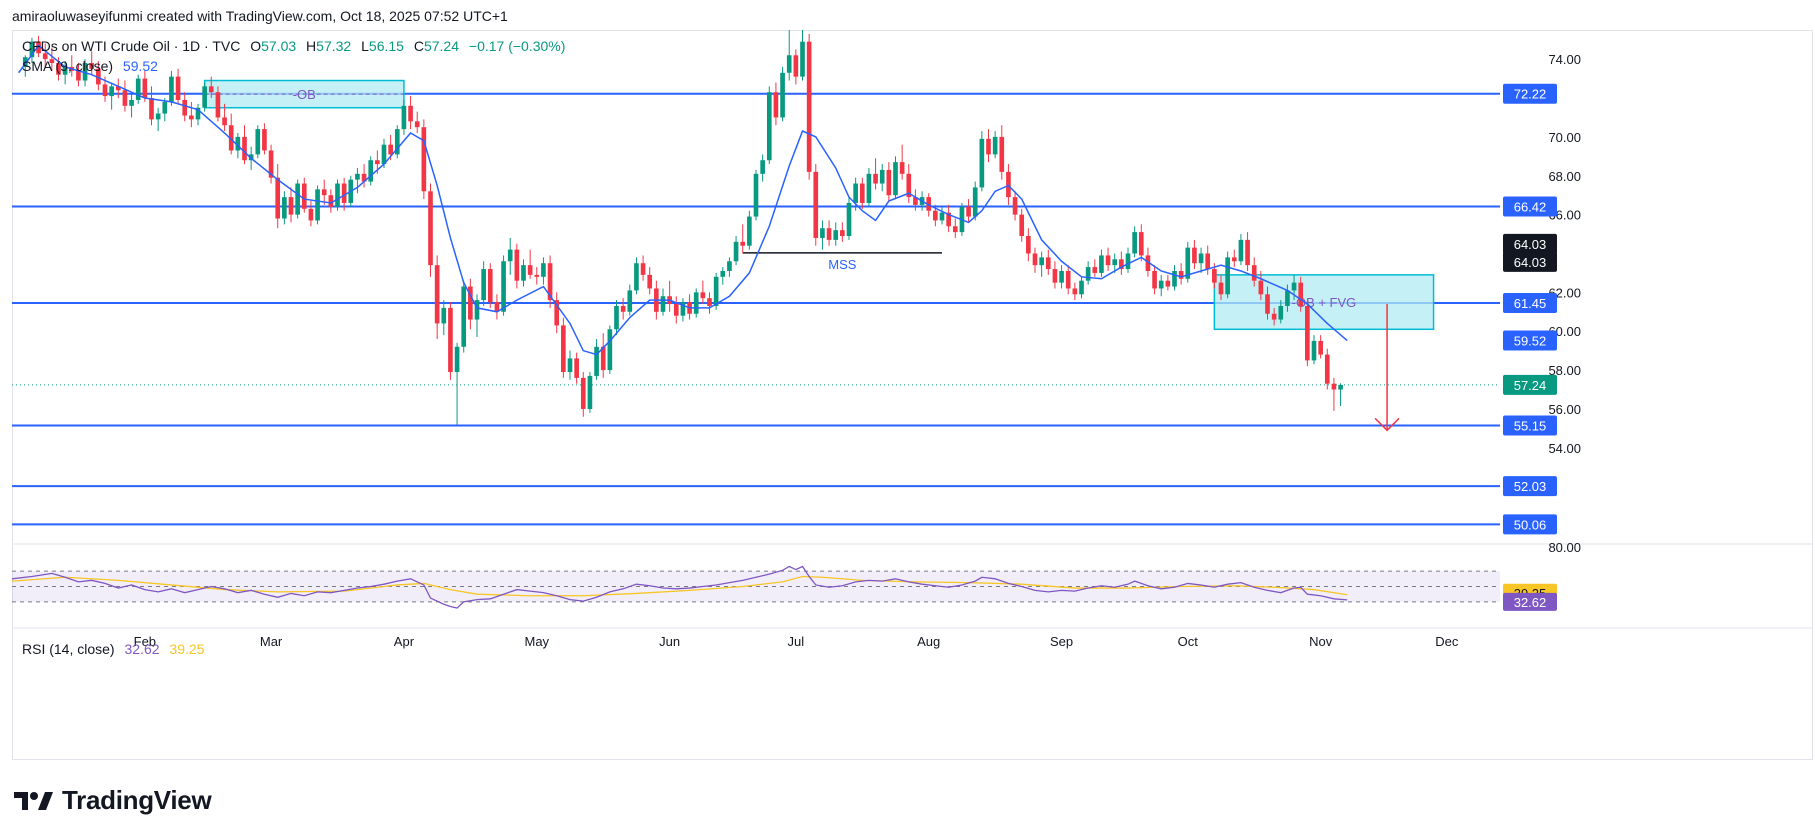 The image size is (1815, 834). What do you see at coordinates (113, 649) in the screenshot?
I see `rsi-legend: RSI (14, close) 32.62 39.25` at bounding box center [113, 649].